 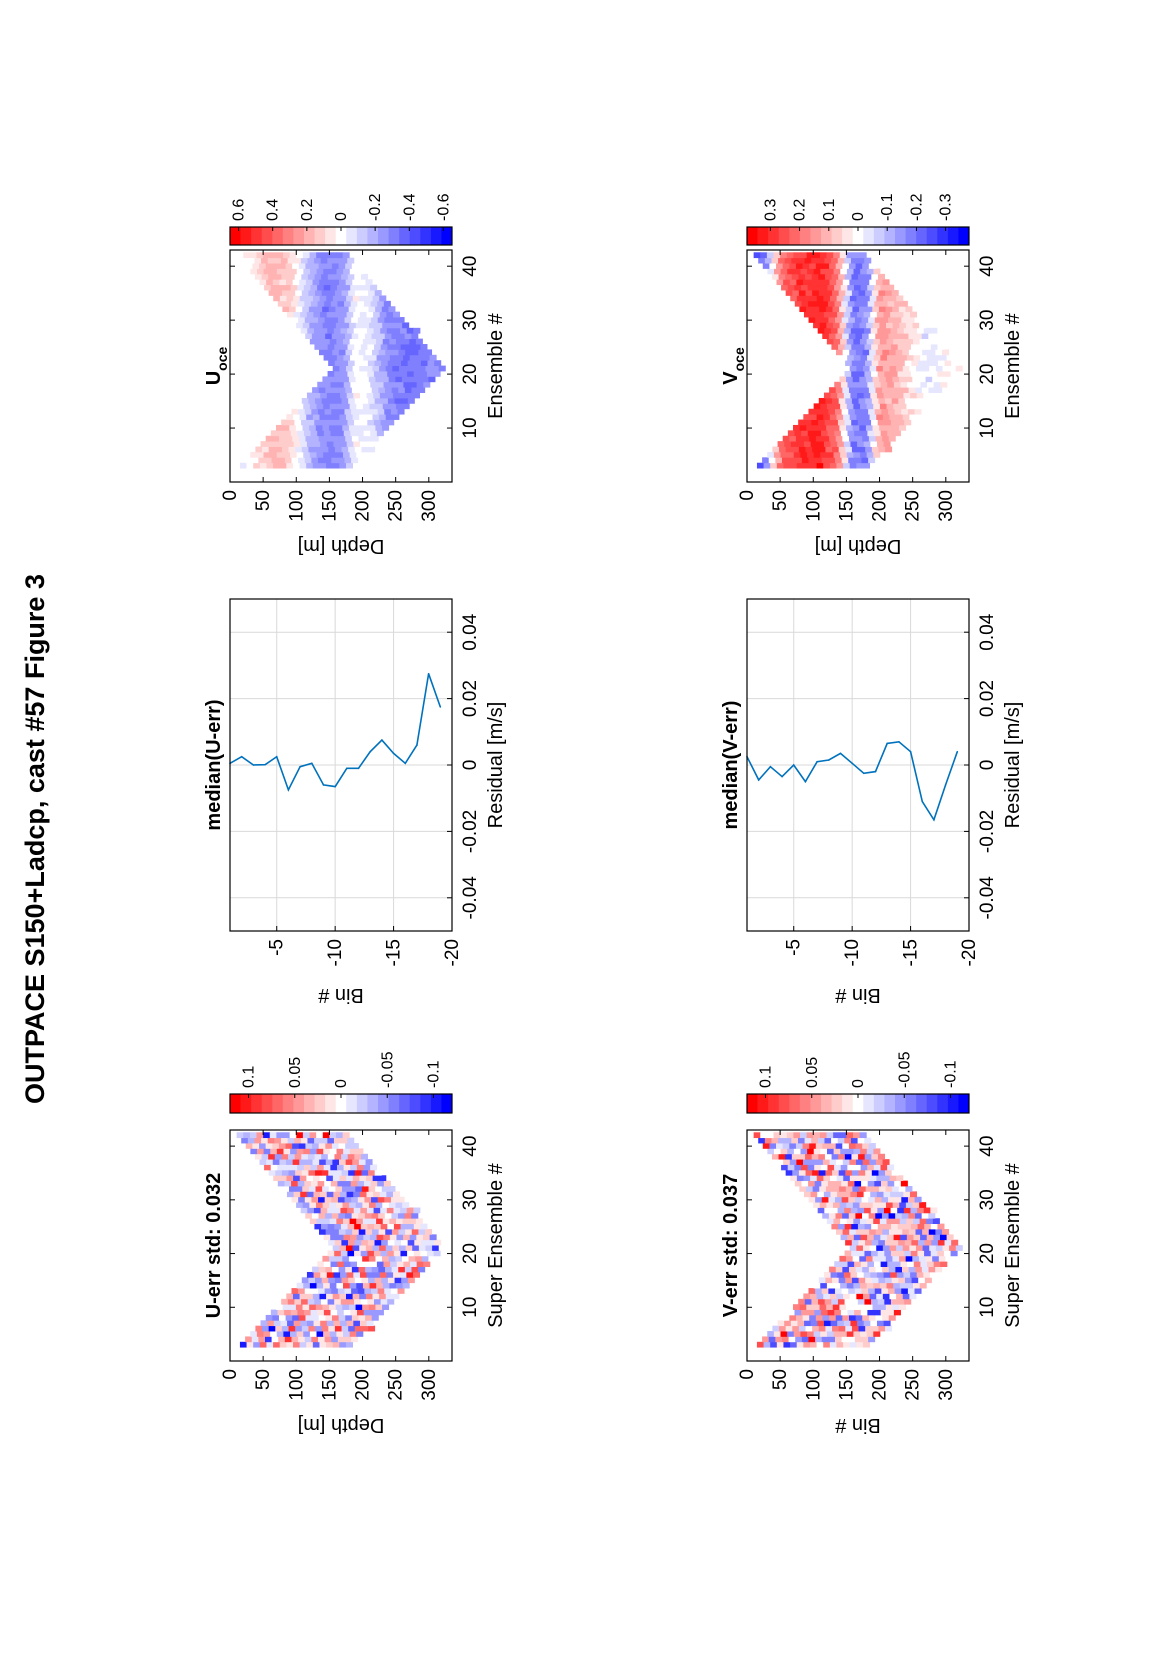 I want to click on v_oce-colorbar-step, so click(x=932, y=236).